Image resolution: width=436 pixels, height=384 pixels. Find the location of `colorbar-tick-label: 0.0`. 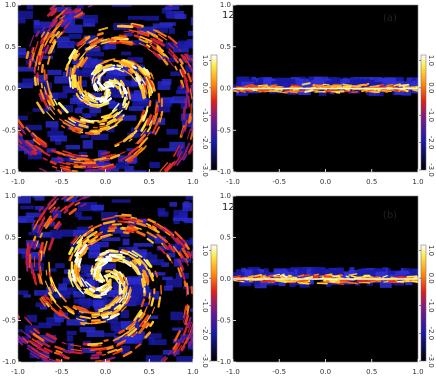

colorbar-tick-label: 0.0 is located at coordinates (431, 87).